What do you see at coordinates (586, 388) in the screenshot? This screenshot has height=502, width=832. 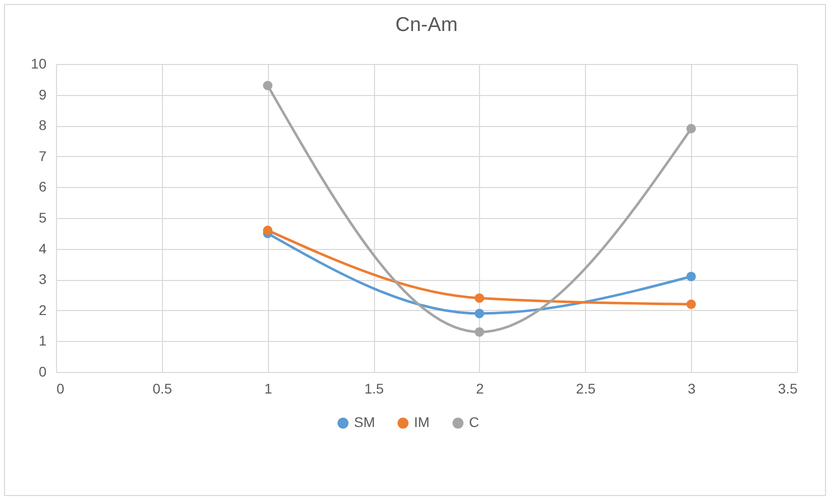 I see `x-tick-label: 2.5` at bounding box center [586, 388].